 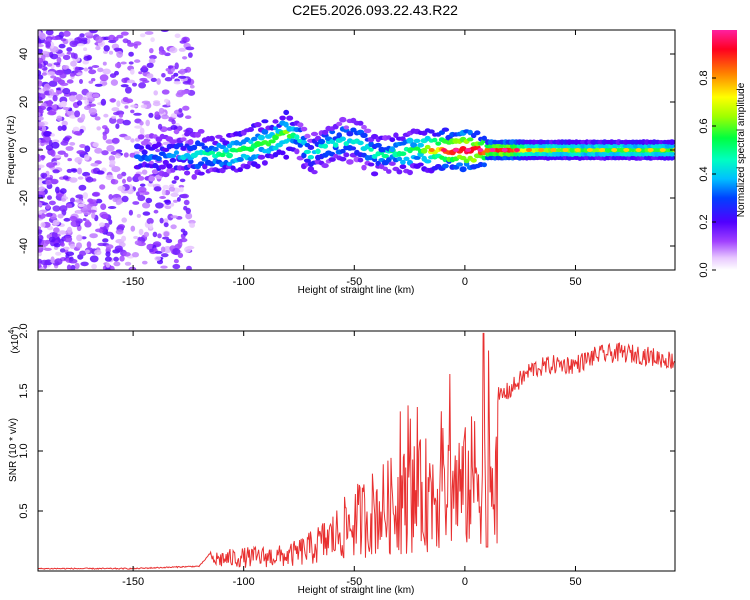 I want to click on x-tick-label: -150, so click(x=133, y=582).